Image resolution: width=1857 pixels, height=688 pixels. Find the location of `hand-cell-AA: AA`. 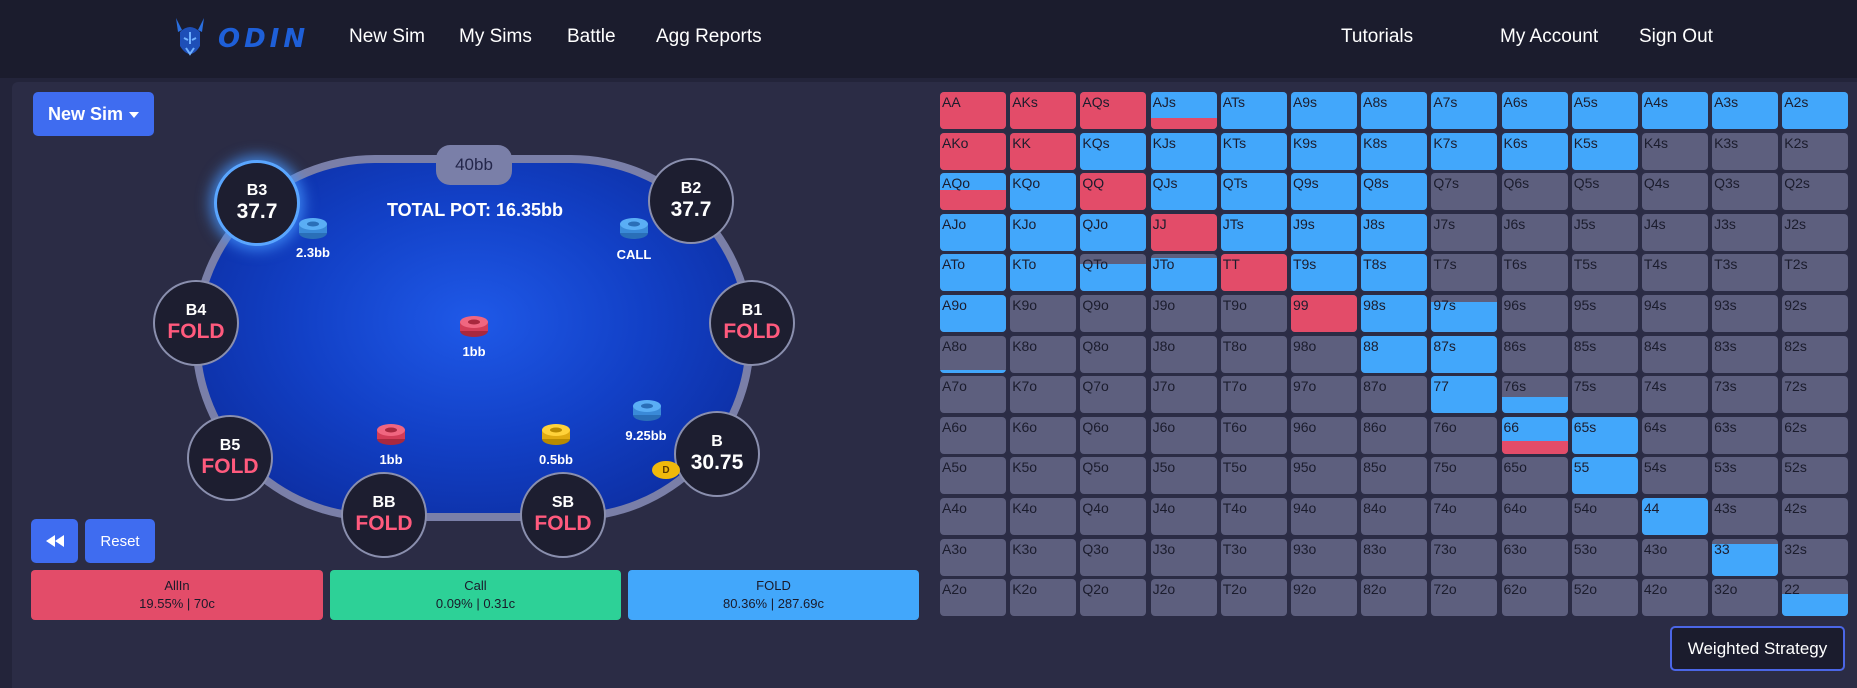

hand-cell-AA: AA is located at coordinates (973, 110).